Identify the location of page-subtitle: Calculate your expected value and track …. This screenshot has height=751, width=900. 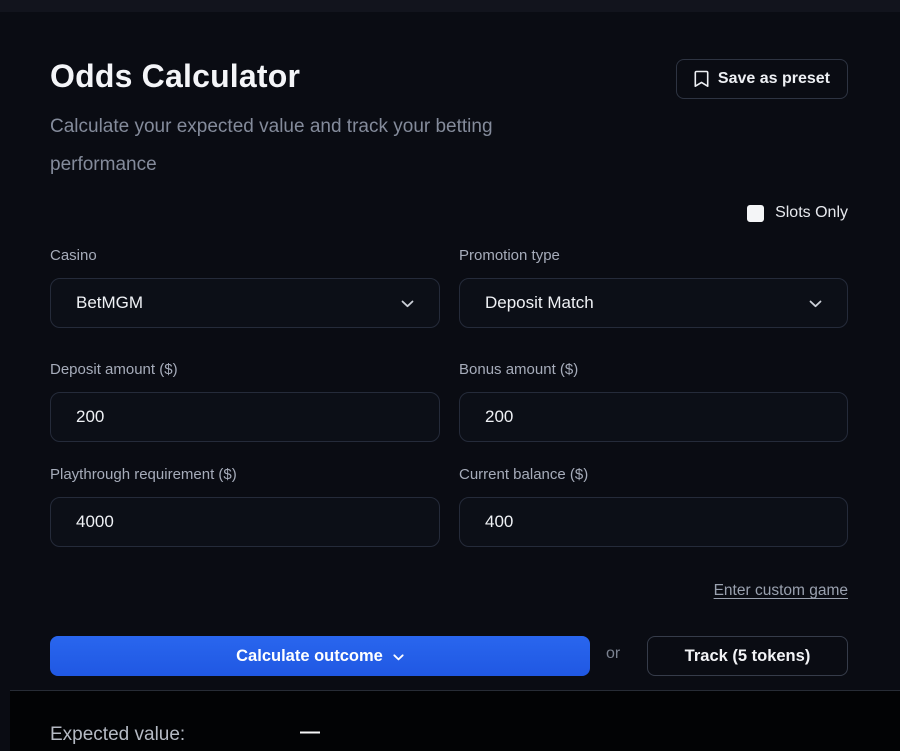
(271, 145).